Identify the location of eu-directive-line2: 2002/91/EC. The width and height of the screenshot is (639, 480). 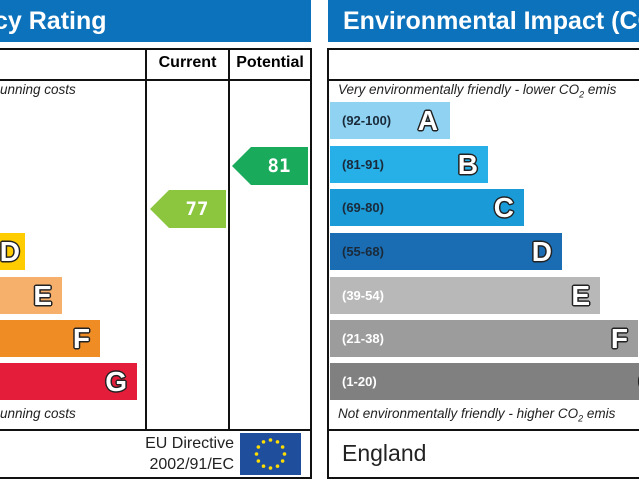
(191, 464).